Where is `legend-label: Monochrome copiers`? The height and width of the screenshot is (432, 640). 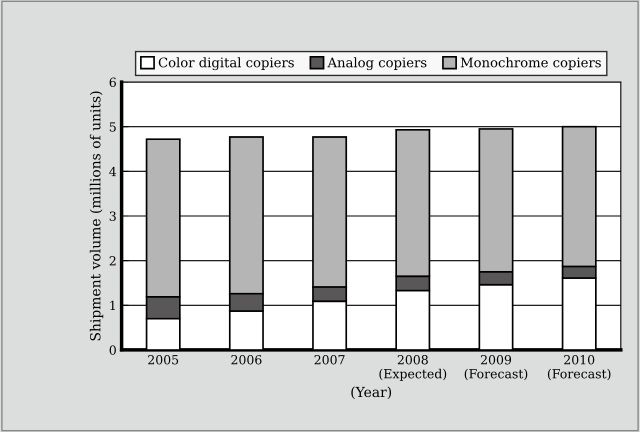
legend-label: Monochrome copiers is located at coordinates (530, 63).